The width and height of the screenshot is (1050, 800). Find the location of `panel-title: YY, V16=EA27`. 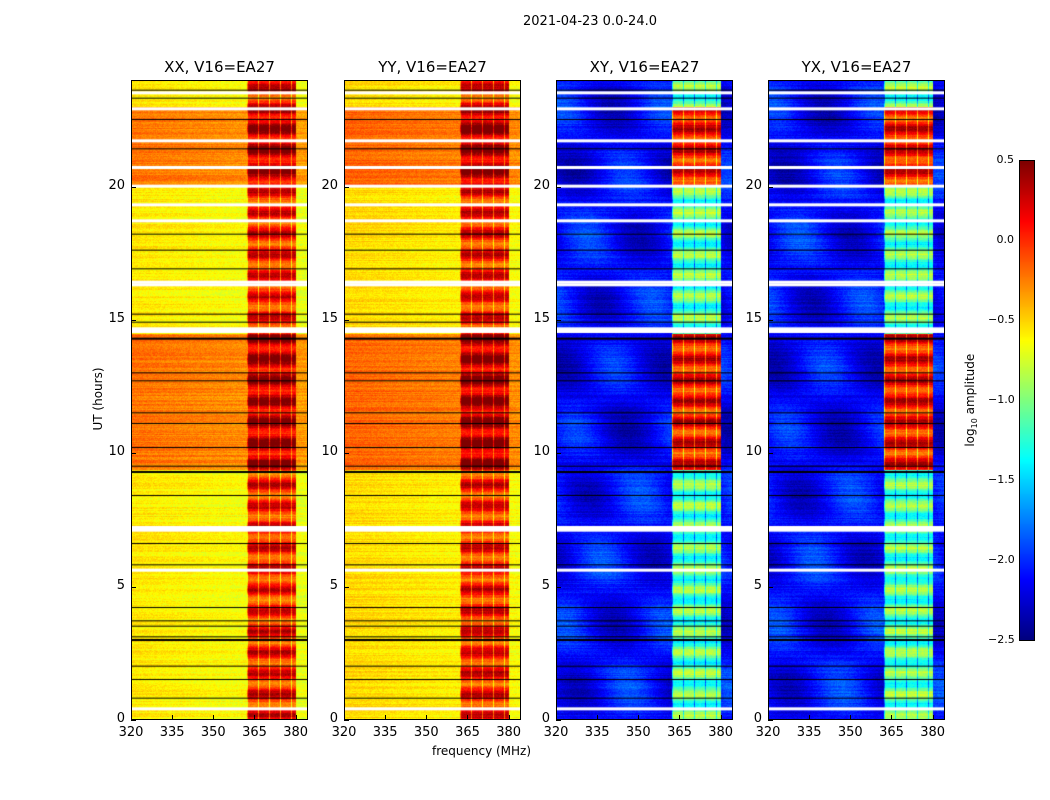

panel-title: YY, V16=EA27 is located at coordinates (432, 67).